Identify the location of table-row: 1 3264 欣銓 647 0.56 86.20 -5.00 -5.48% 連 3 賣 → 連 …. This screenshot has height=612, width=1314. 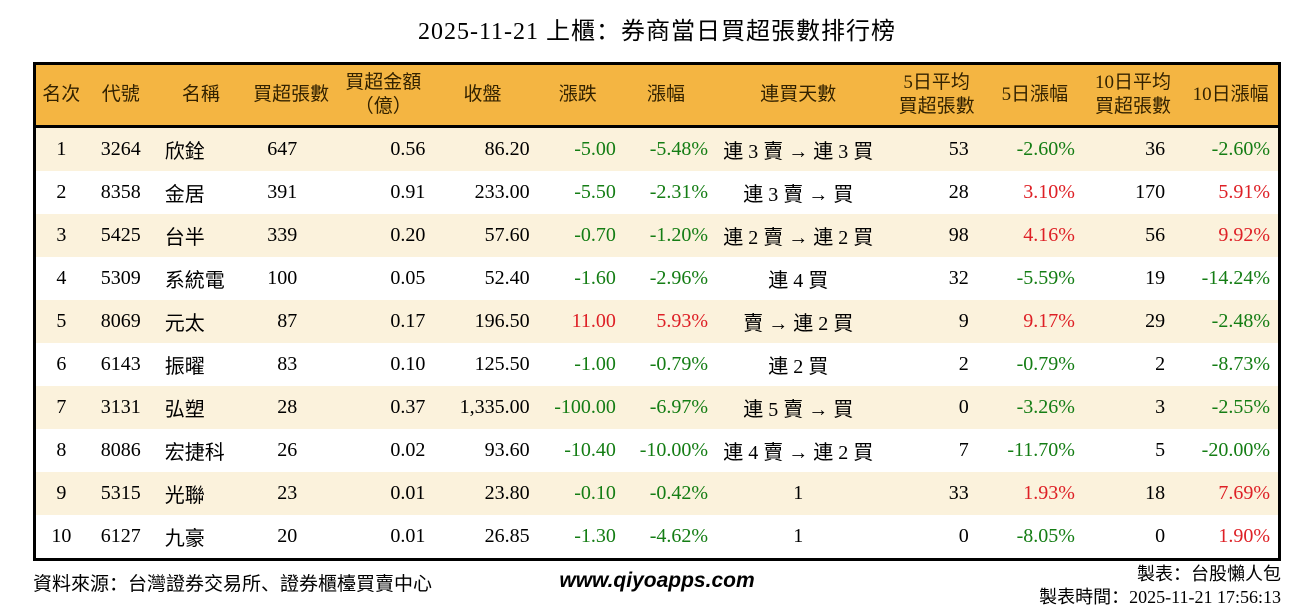
(657, 148).